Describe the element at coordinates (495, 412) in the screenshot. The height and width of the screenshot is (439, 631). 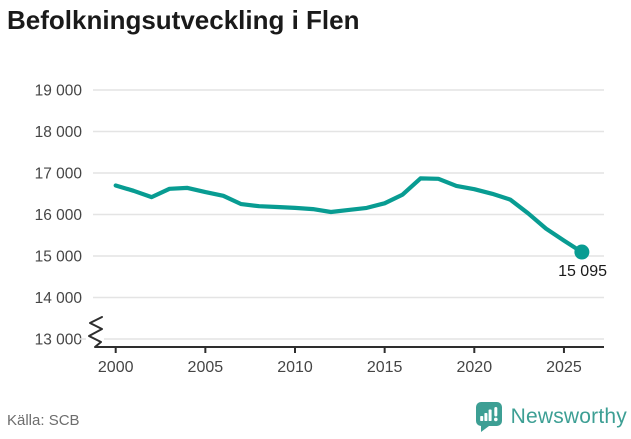
I see `exclamation-stem` at that location.